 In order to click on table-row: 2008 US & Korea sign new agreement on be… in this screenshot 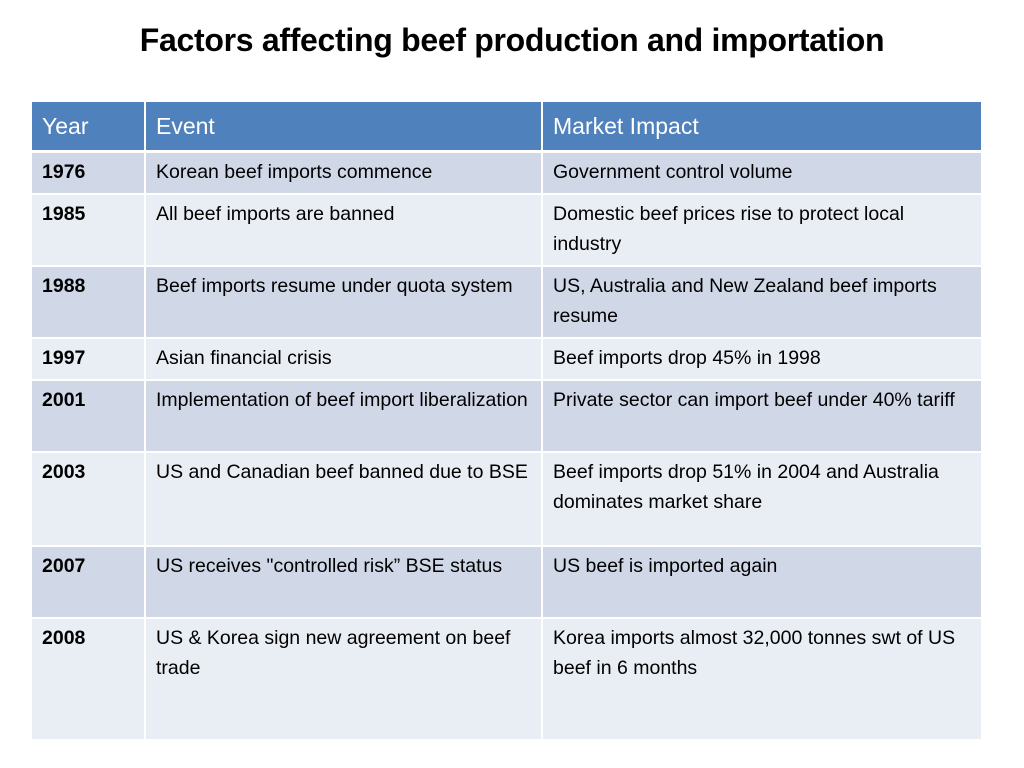, I will do `click(506, 679)`.